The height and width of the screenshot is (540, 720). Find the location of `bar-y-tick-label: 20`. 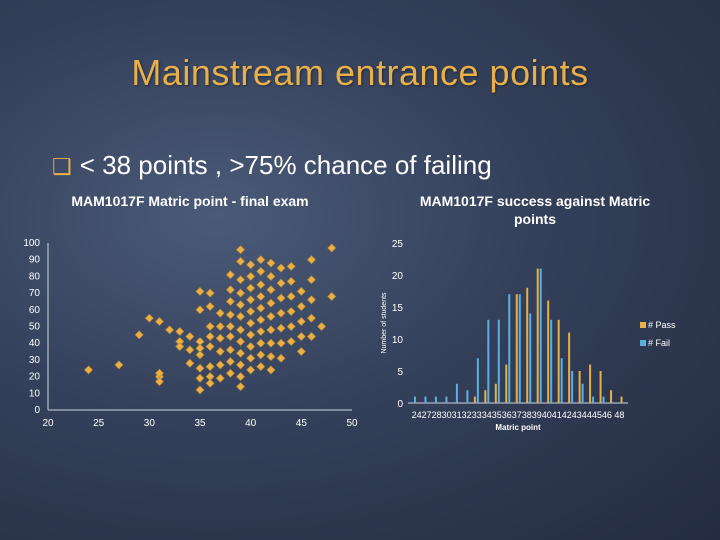

bar-y-tick-label: 20 is located at coordinates (398, 276).